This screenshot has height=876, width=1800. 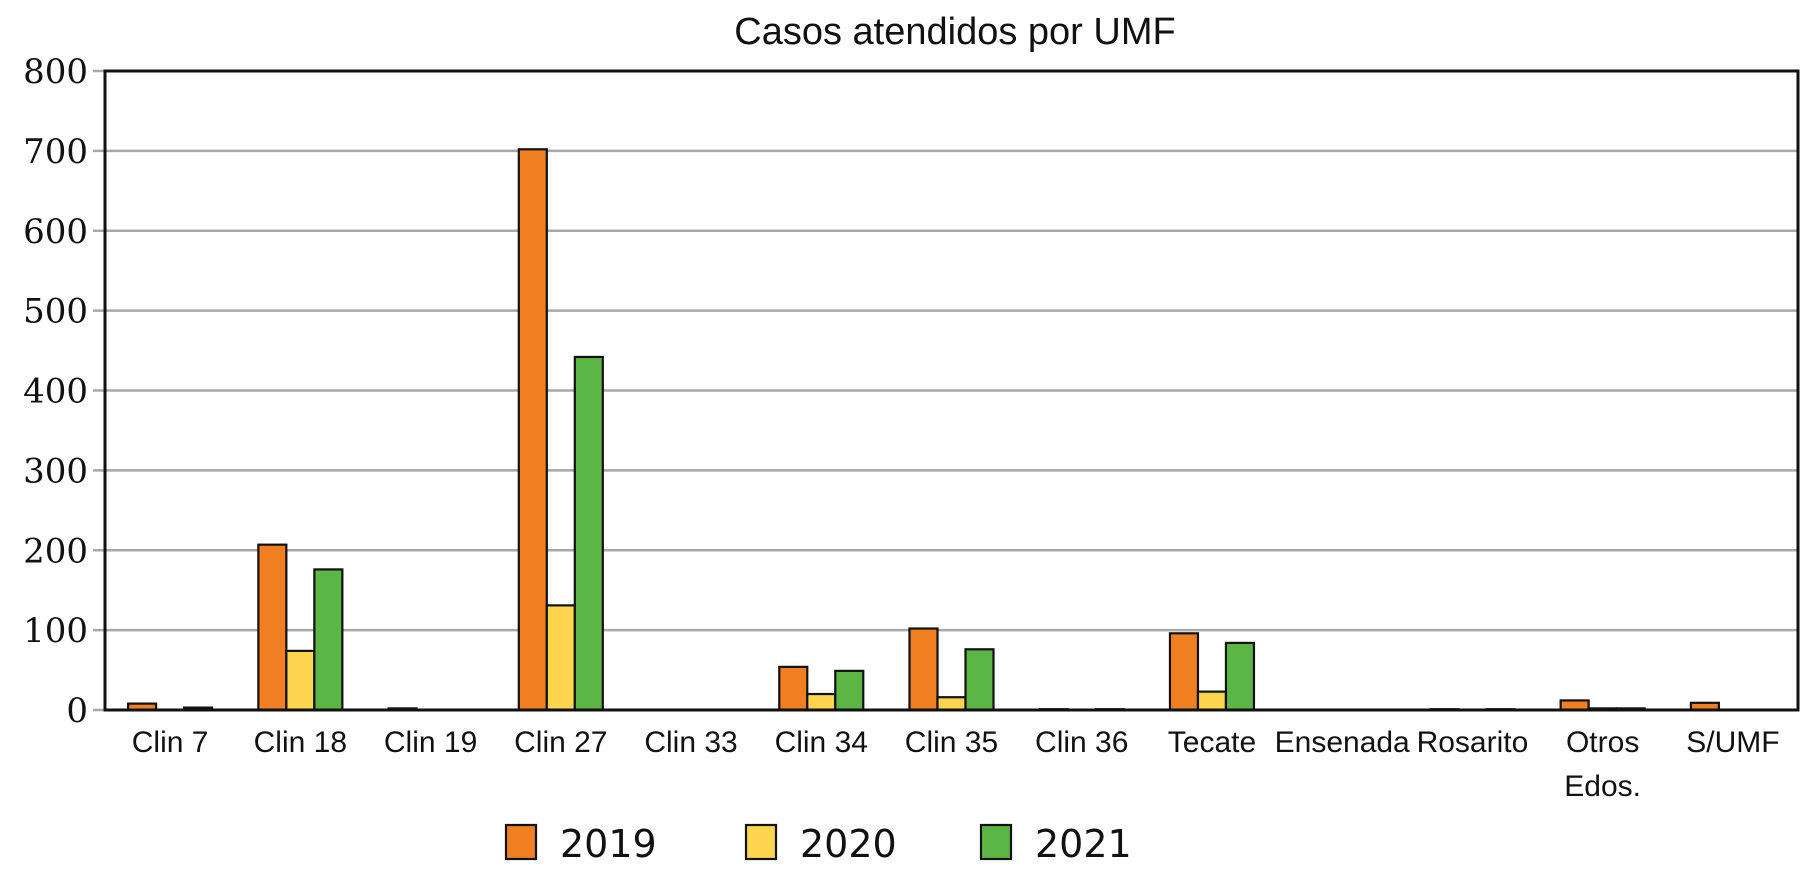 What do you see at coordinates (608, 844) in the screenshot?
I see `legend-label: 2019` at bounding box center [608, 844].